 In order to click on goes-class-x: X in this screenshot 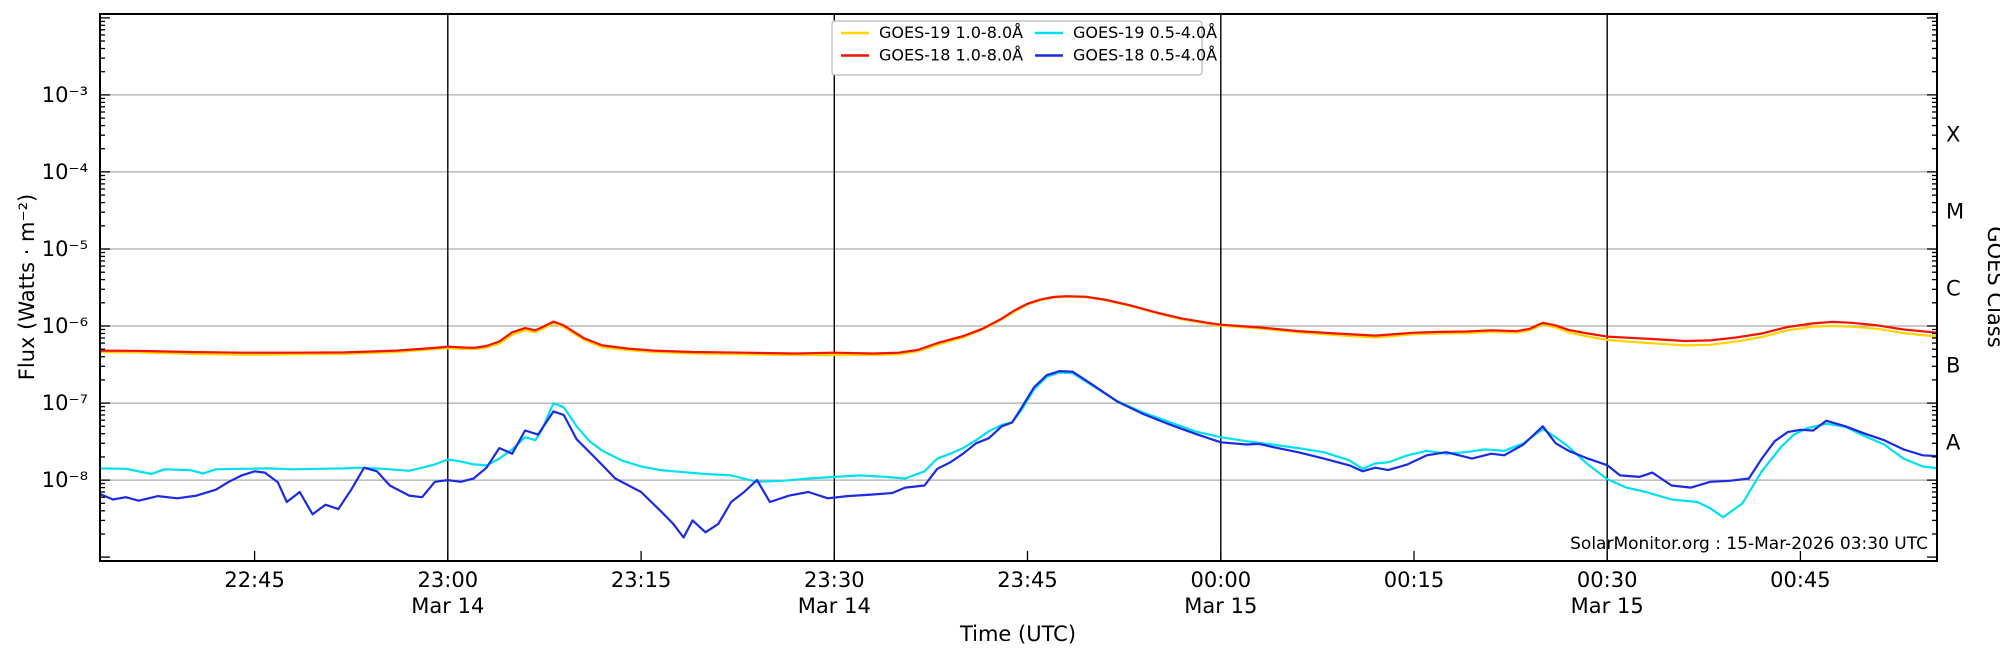, I will do `click(1953, 134)`.